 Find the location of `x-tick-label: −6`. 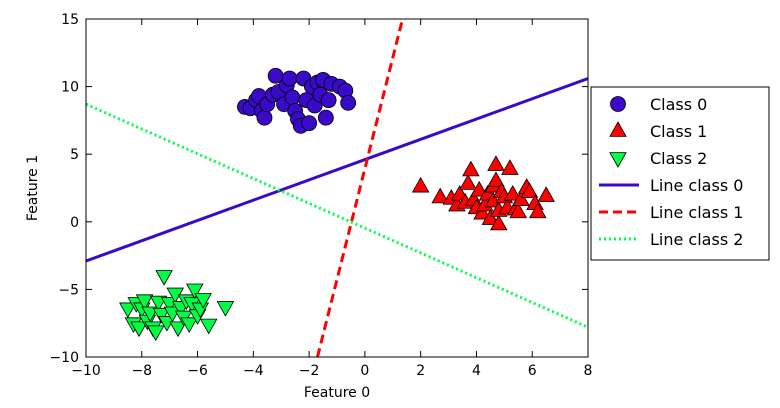

x-tick-label: −6 is located at coordinates (197, 371).